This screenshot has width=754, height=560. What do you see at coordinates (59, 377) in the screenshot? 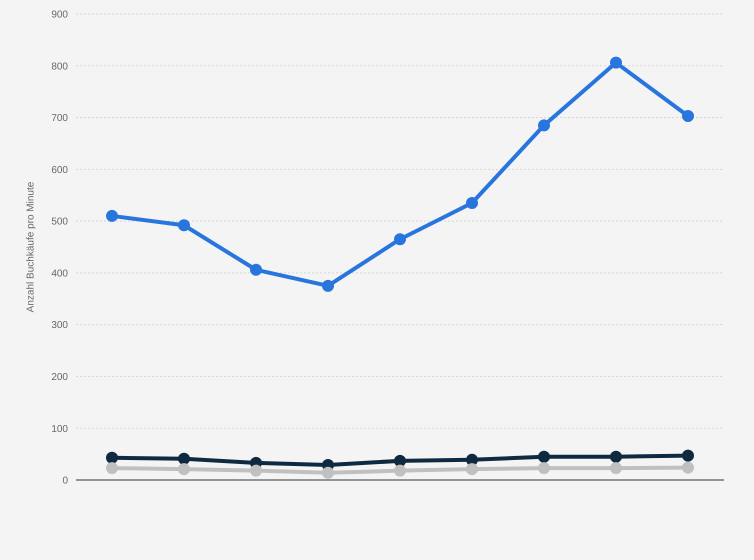
I see `y-tick-label: 200` at bounding box center [59, 377].